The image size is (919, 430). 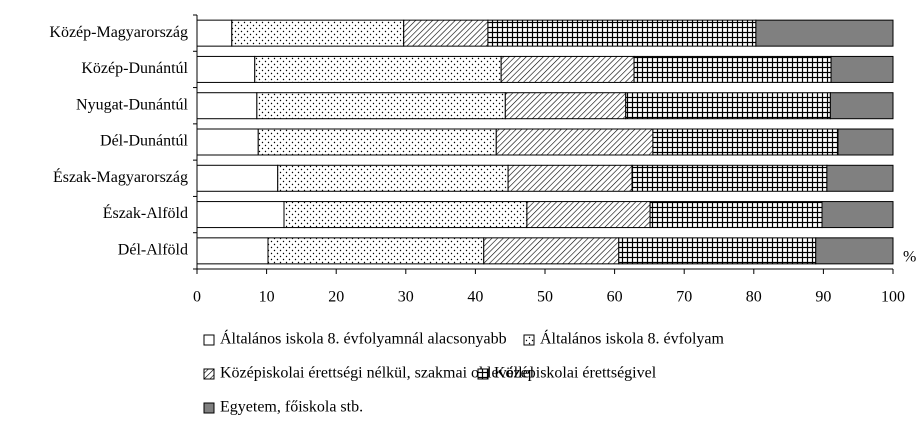 What do you see at coordinates (197, 297) in the screenshot?
I see `x-tick-label: 0` at bounding box center [197, 297].